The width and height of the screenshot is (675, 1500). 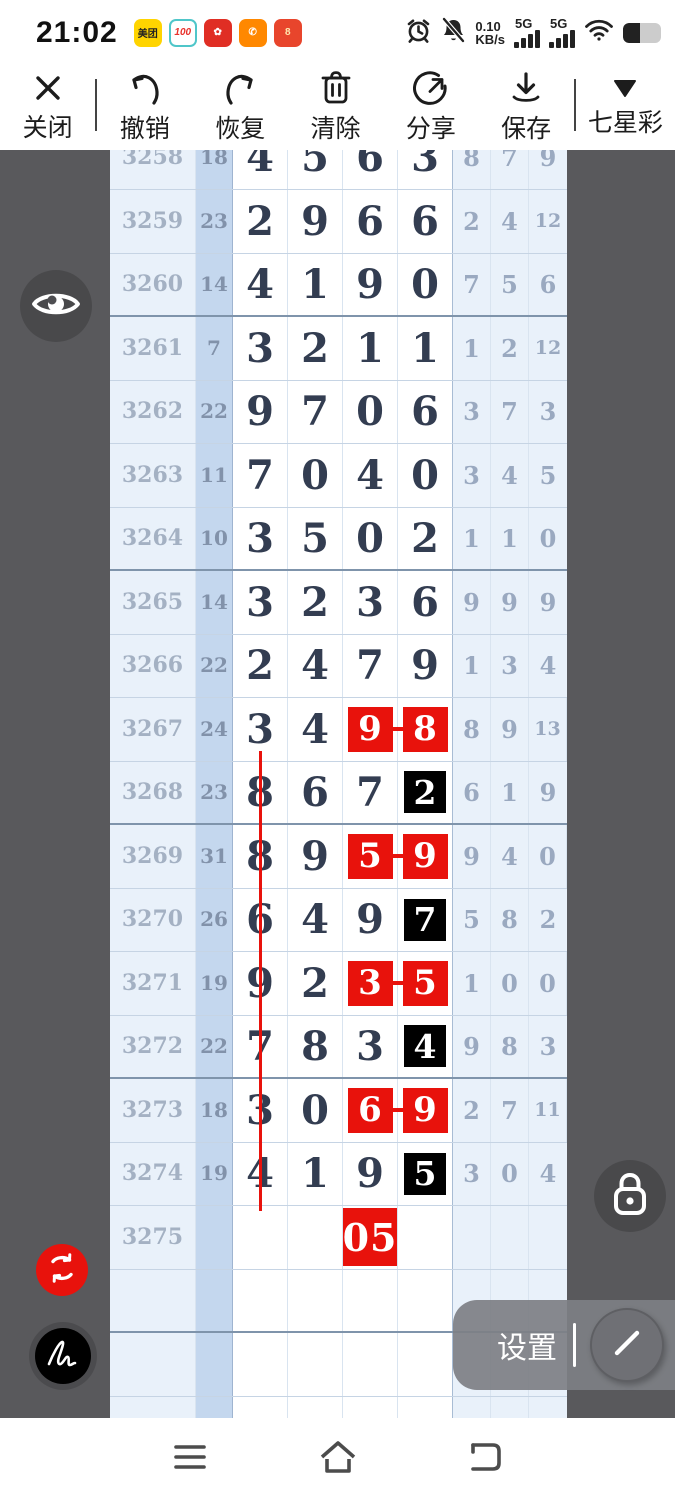 I want to click on refresh-button, so click(x=62, y=1270).